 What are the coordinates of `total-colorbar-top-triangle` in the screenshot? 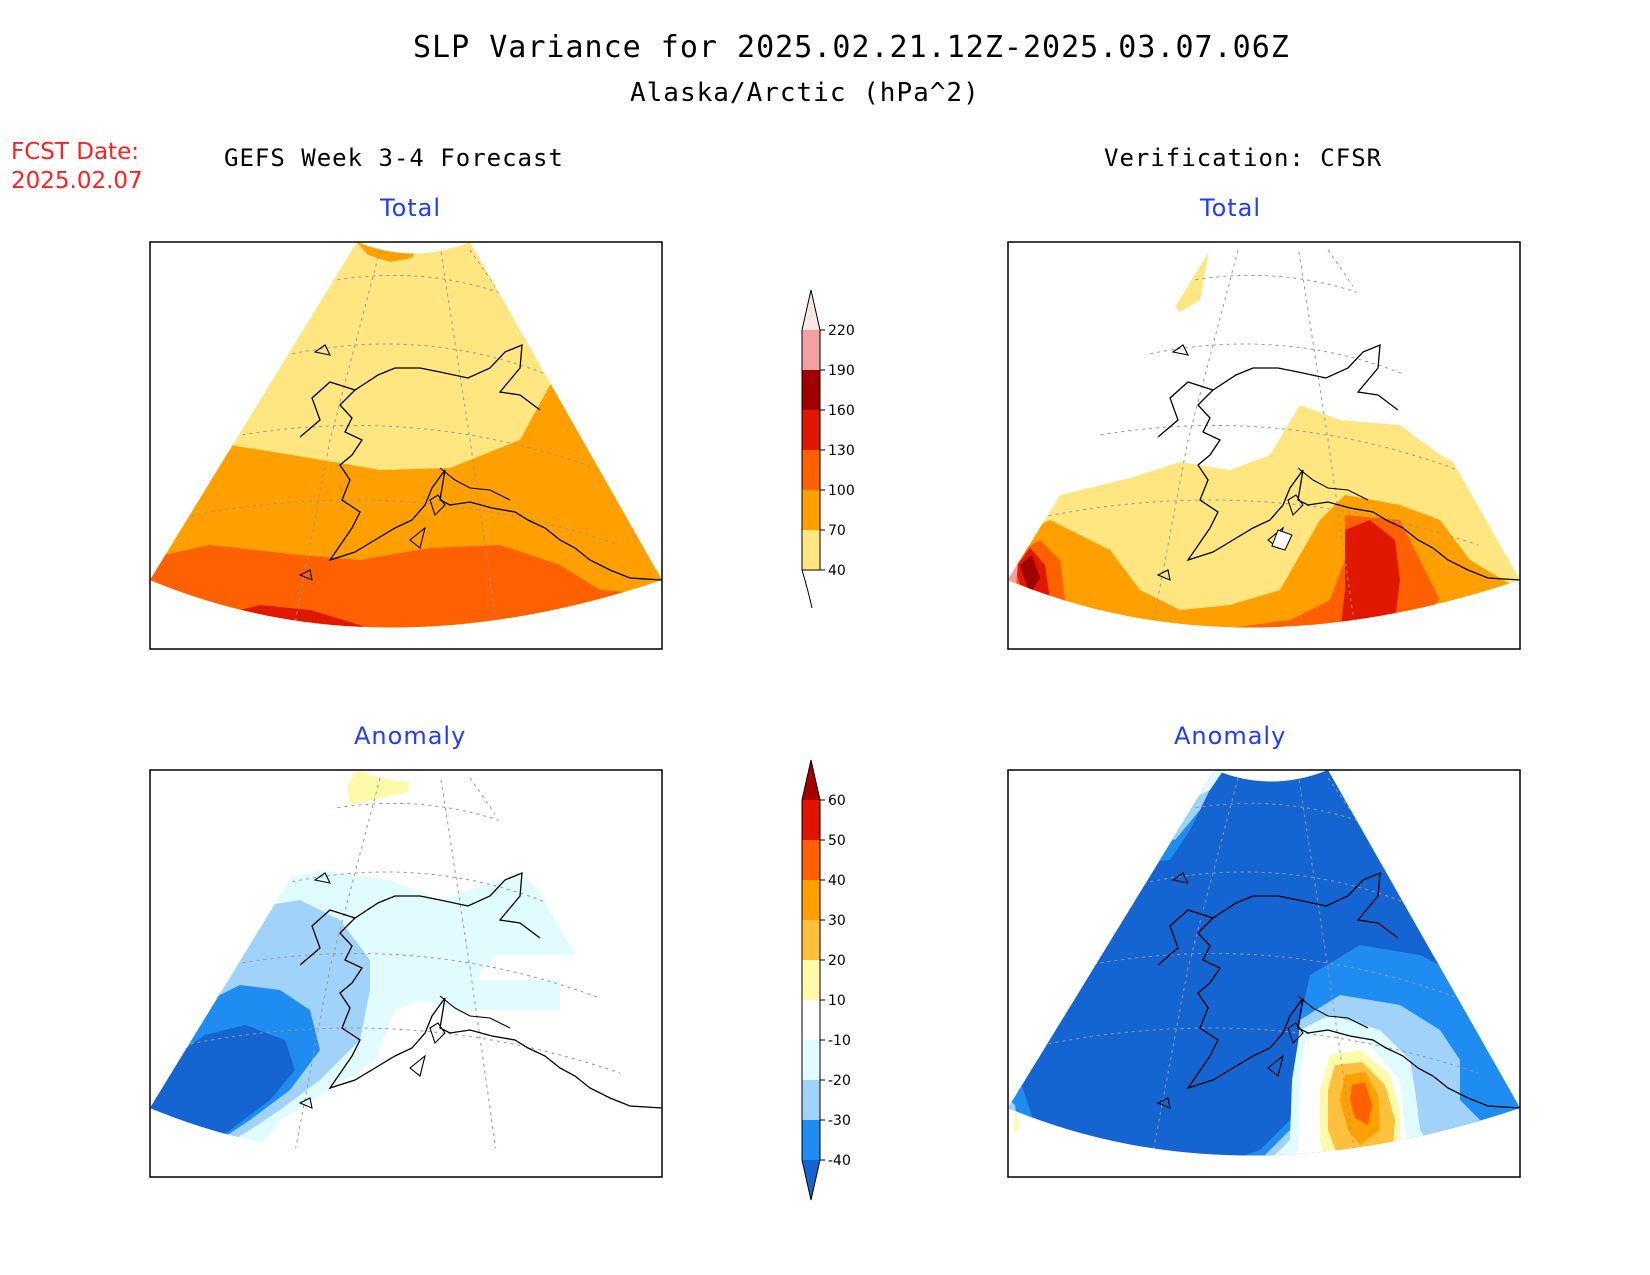 It's located at (811, 310).